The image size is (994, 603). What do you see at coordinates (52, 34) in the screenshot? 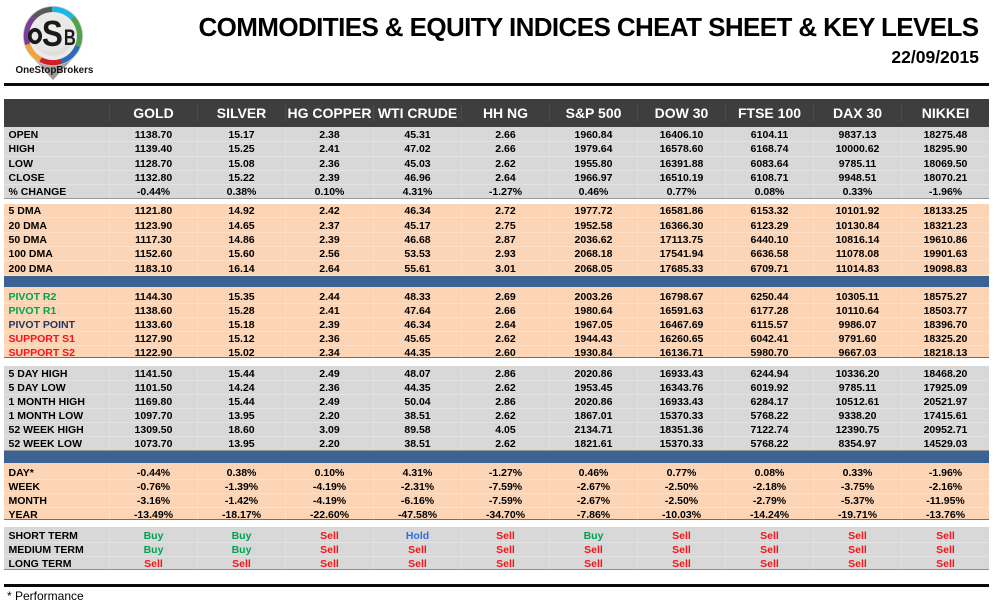
I see `svg-text: S` at bounding box center [52, 34].